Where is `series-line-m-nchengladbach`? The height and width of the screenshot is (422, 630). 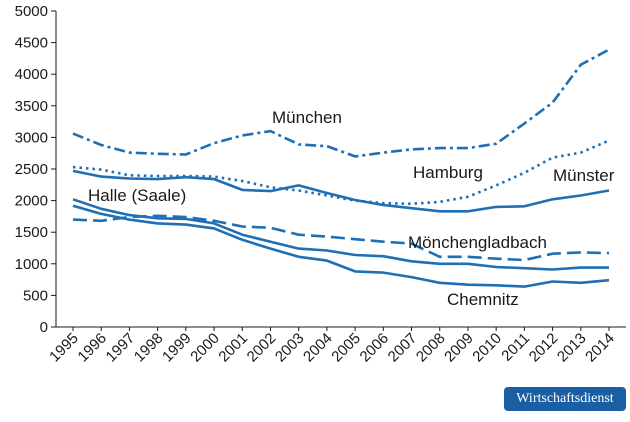
series-line-m-nchengladbach is located at coordinates (341, 238).